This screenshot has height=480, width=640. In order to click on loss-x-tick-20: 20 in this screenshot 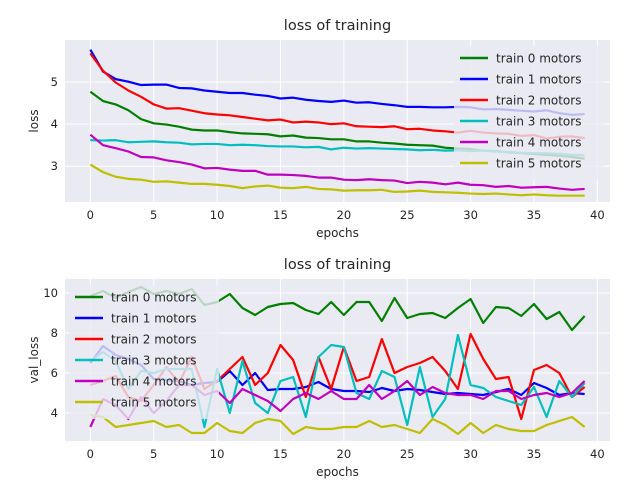, I will do `click(344, 215)`.